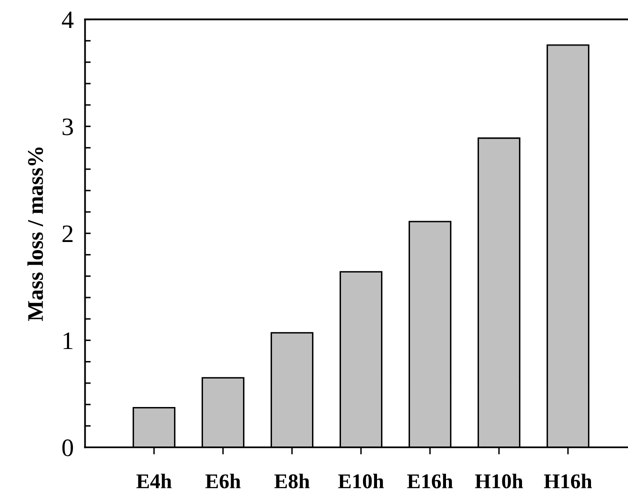 Image resolution: width=628 pixels, height=497 pixels. What do you see at coordinates (68, 340) in the screenshot?
I see `y-tick-label: 1` at bounding box center [68, 340].